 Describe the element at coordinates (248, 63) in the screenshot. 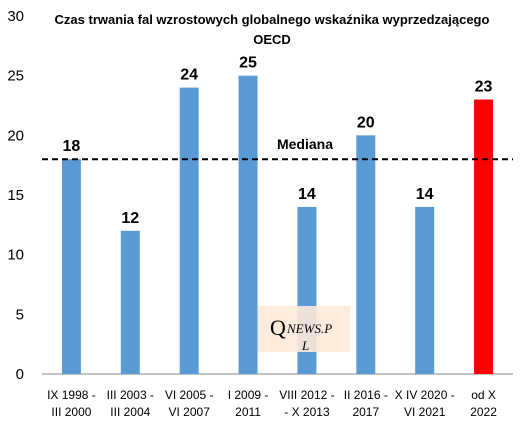

I see `data-label: 25` at that location.